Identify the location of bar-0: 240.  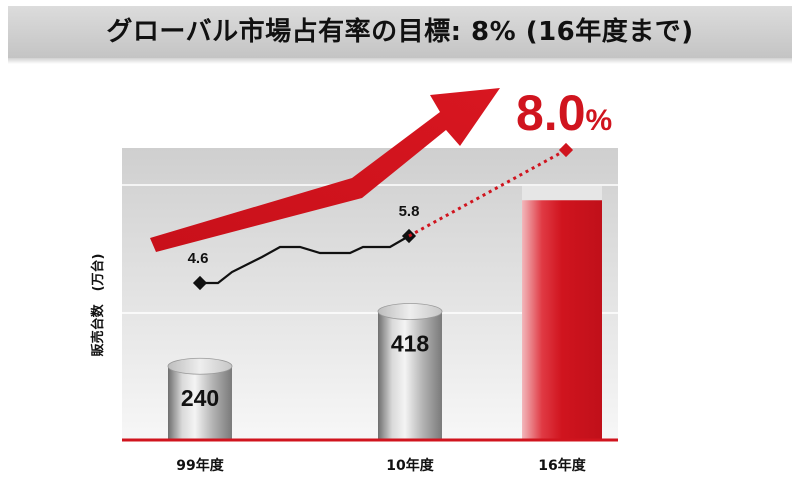
(200, 398).